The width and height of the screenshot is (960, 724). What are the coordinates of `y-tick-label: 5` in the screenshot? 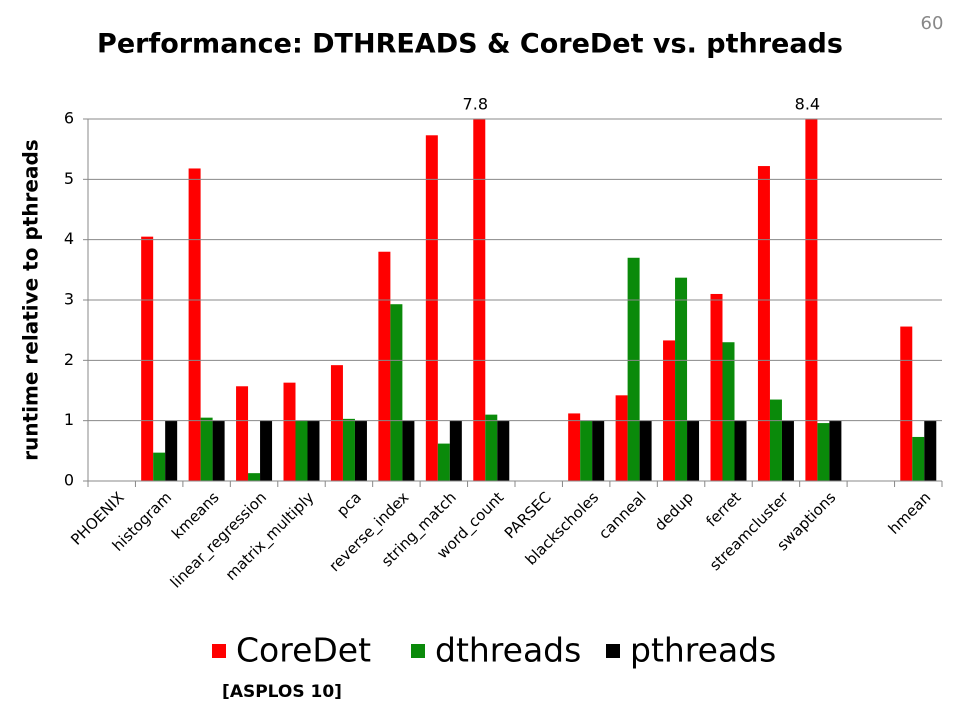 It's located at (69, 178).